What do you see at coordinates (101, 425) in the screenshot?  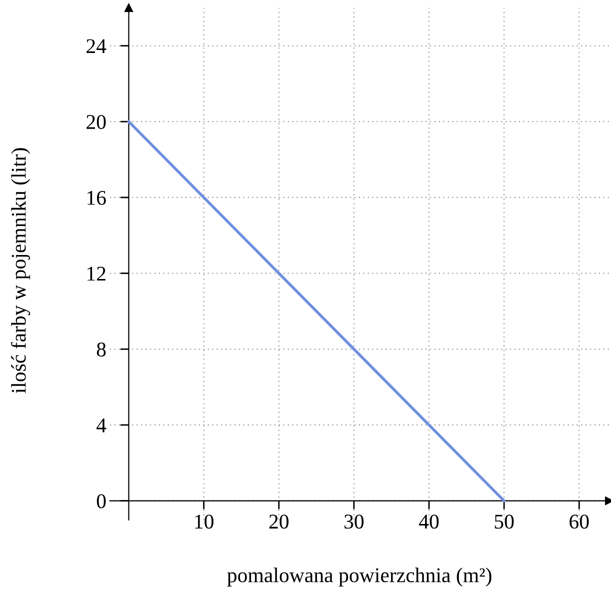 I see `y-tick-label: 4` at bounding box center [101, 425].